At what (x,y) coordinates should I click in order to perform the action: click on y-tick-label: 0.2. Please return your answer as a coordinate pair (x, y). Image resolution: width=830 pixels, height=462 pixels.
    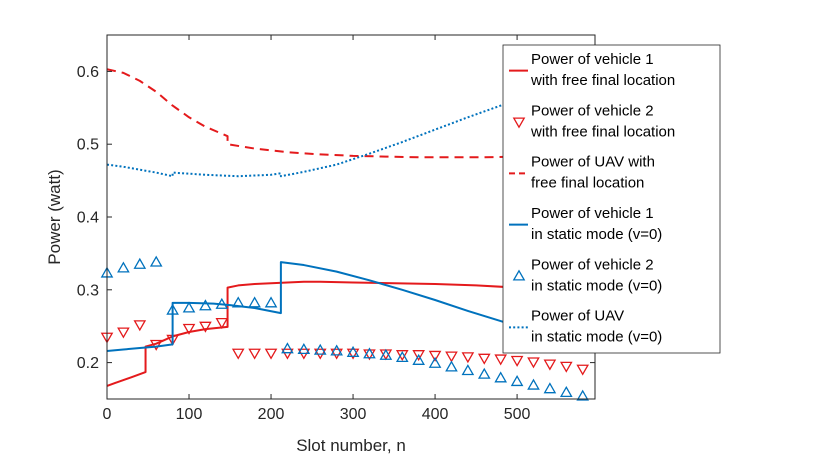
    Looking at the image, I should click on (88, 363).